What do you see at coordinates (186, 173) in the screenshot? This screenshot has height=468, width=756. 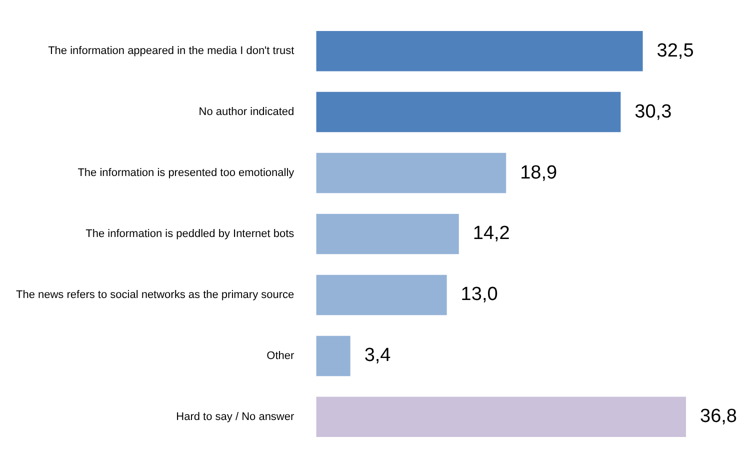 I see `y-tick-label: The information is presented too emotionally` at bounding box center [186, 173].